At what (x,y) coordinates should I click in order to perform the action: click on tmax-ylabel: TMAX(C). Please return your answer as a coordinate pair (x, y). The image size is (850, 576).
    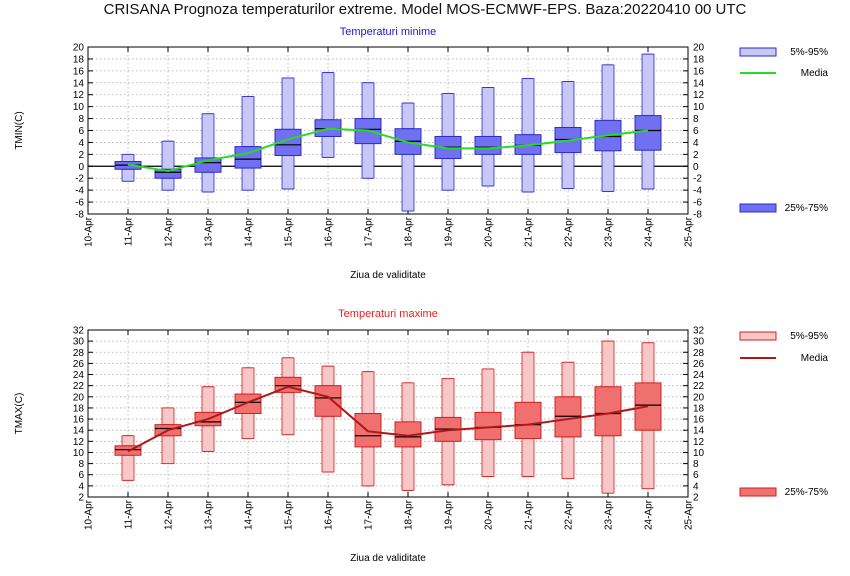
    Looking at the image, I should click on (19, 414).